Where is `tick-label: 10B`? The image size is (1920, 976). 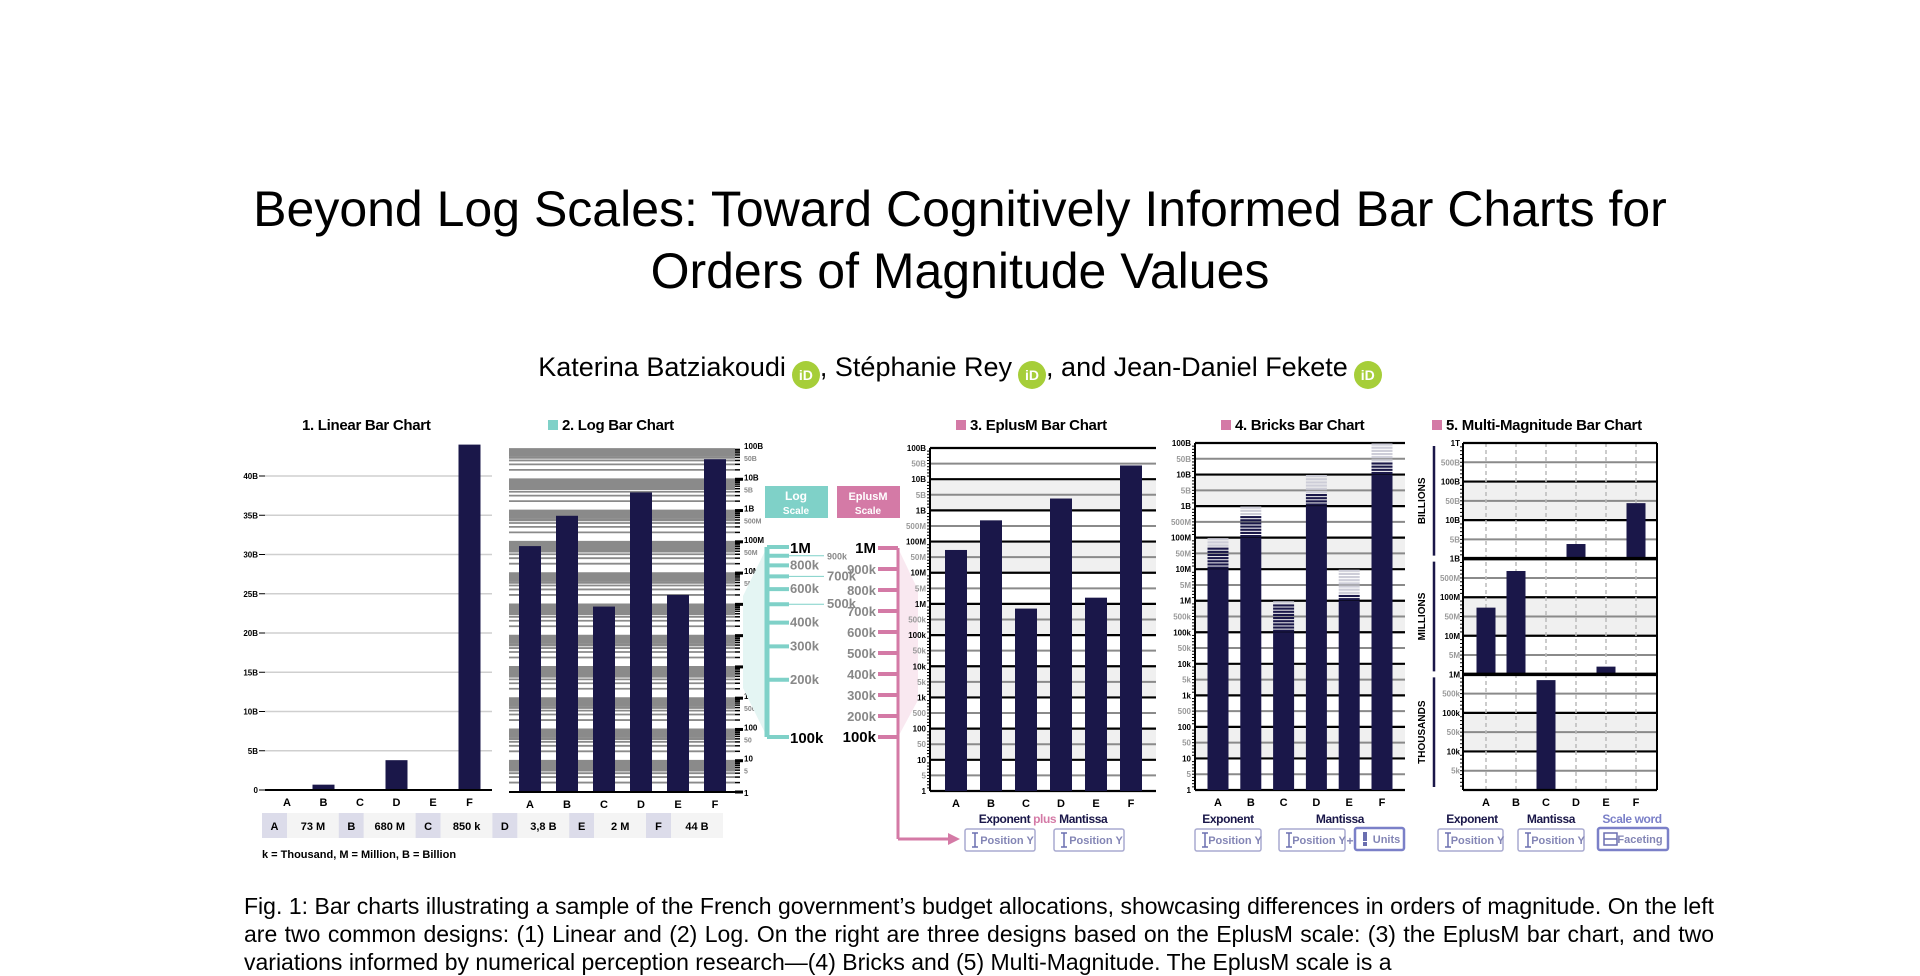
tick-label: 10B is located at coordinates (250, 712).